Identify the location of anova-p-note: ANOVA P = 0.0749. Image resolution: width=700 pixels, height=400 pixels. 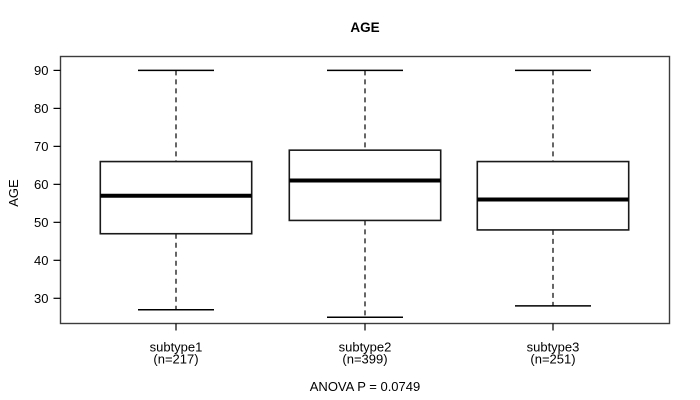
(365, 386).